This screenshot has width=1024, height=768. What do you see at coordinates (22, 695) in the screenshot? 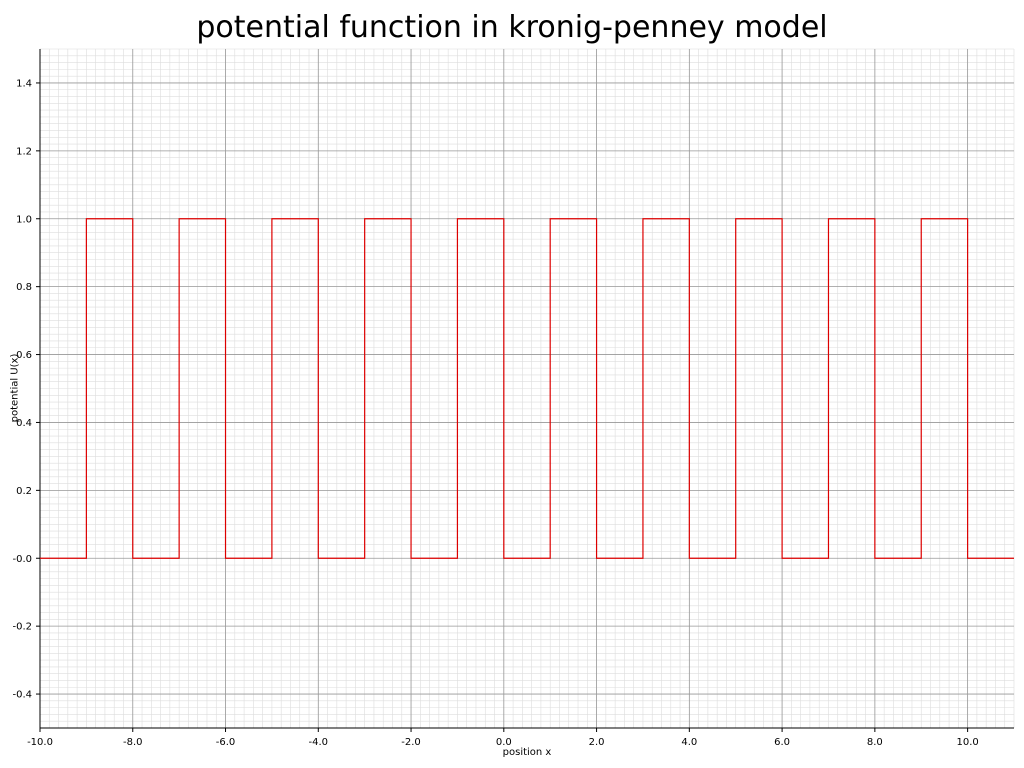
I see `y-tick-label: -0.4` at bounding box center [22, 695].